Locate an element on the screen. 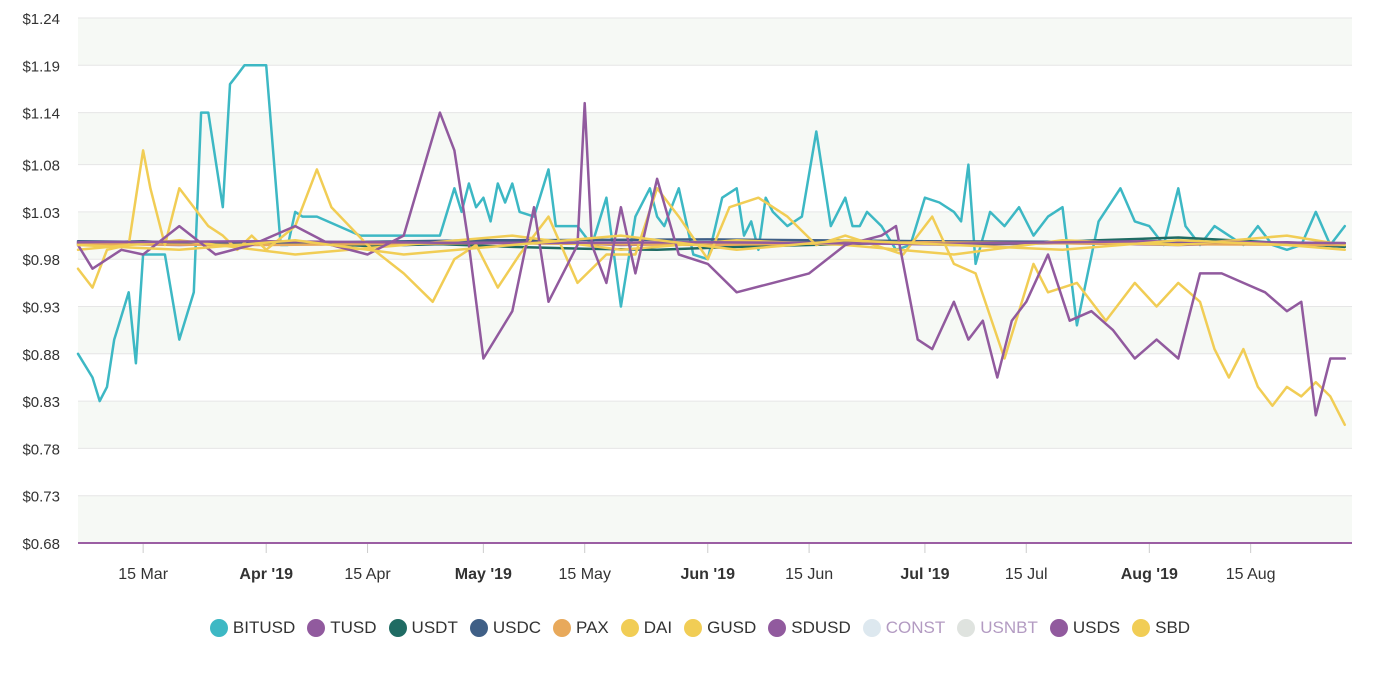 This screenshot has height=673, width=1400. series-line-gusd is located at coordinates (711, 245).